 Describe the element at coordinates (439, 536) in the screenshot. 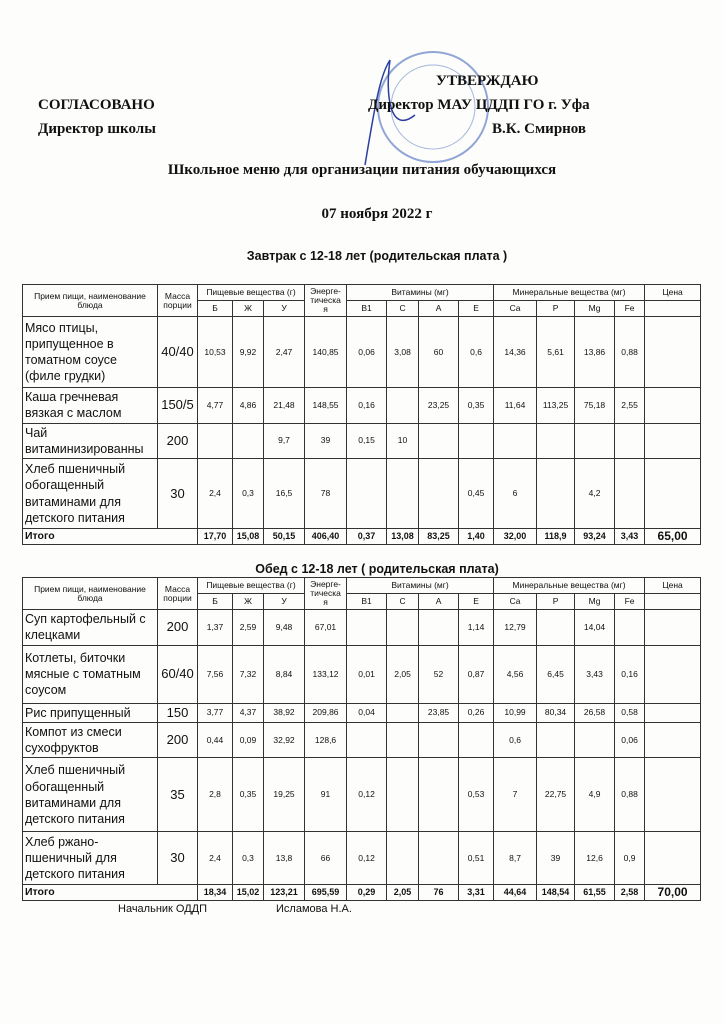

I see `total-value: 83,25` at that location.